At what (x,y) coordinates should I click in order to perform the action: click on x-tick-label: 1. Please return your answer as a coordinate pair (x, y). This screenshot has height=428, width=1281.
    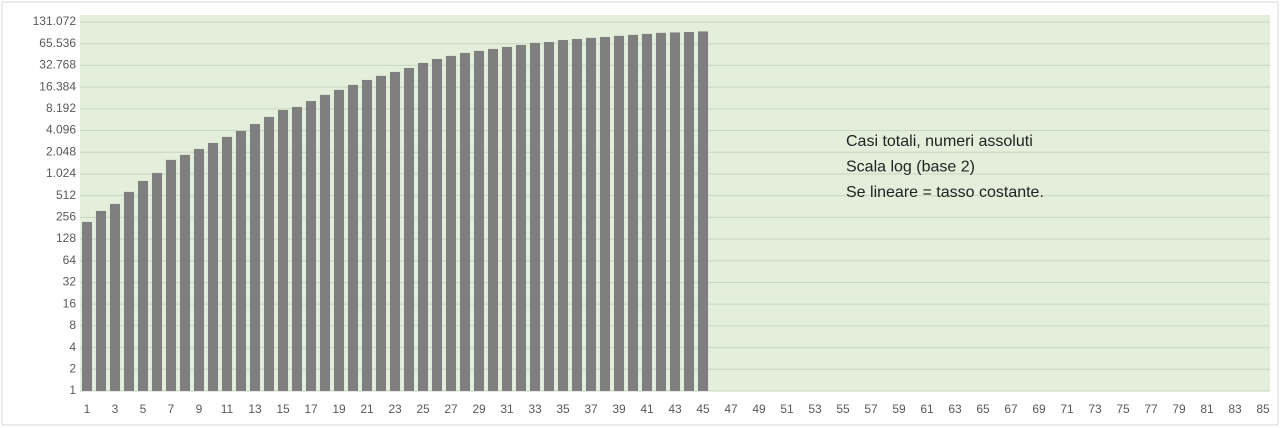
    Looking at the image, I should click on (87, 409).